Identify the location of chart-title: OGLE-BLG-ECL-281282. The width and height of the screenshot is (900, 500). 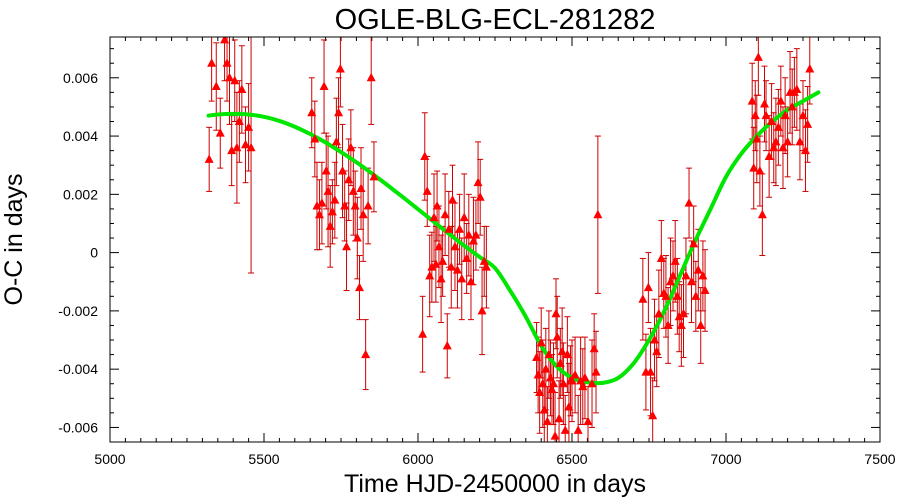
(495, 20).